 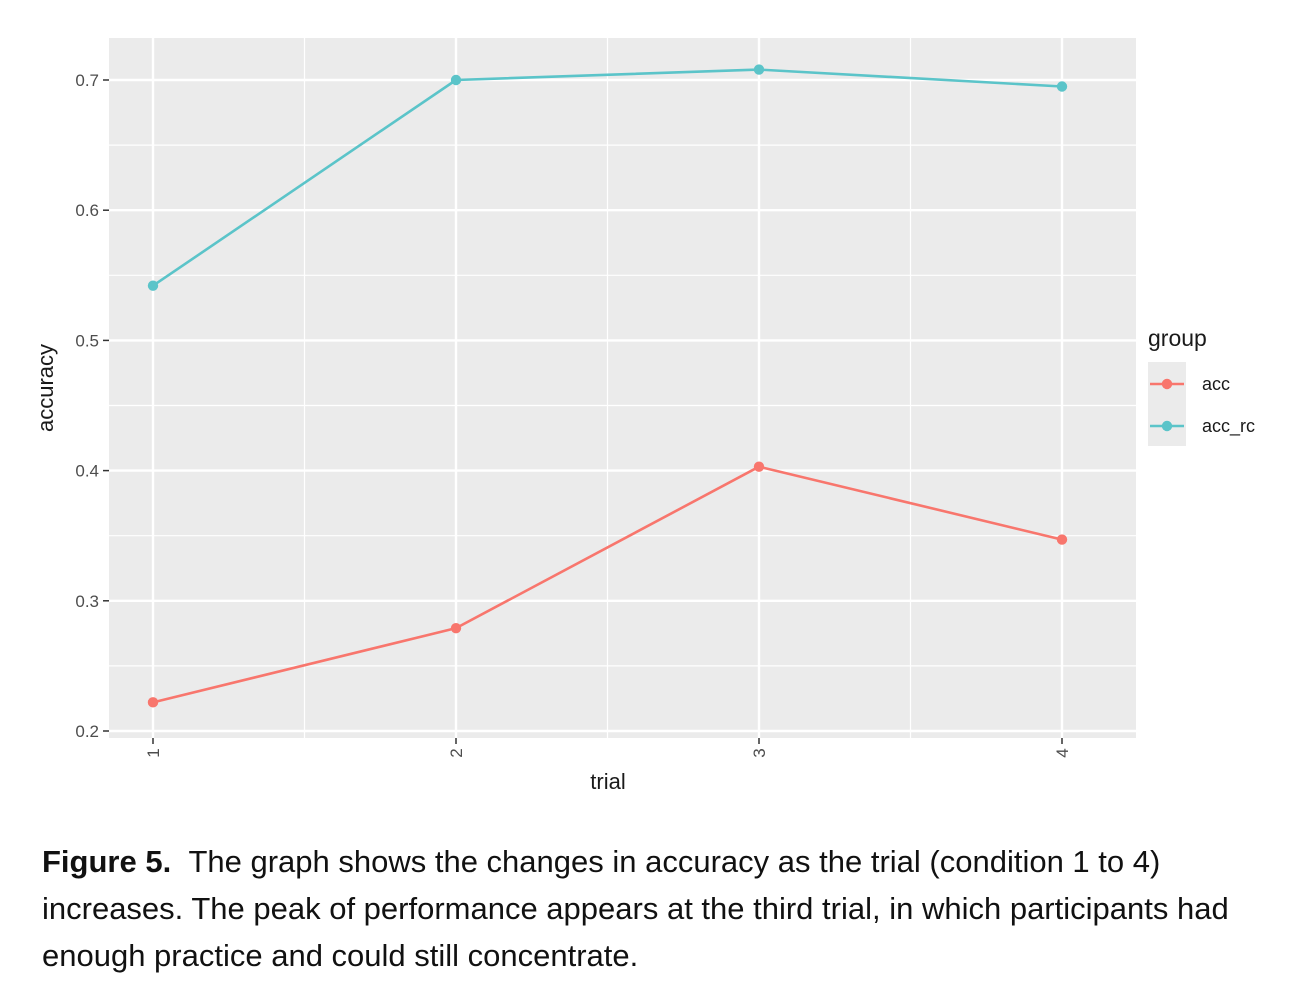 What do you see at coordinates (608, 748) in the screenshot?
I see `x-axis: 1 2 3 4` at bounding box center [608, 748].